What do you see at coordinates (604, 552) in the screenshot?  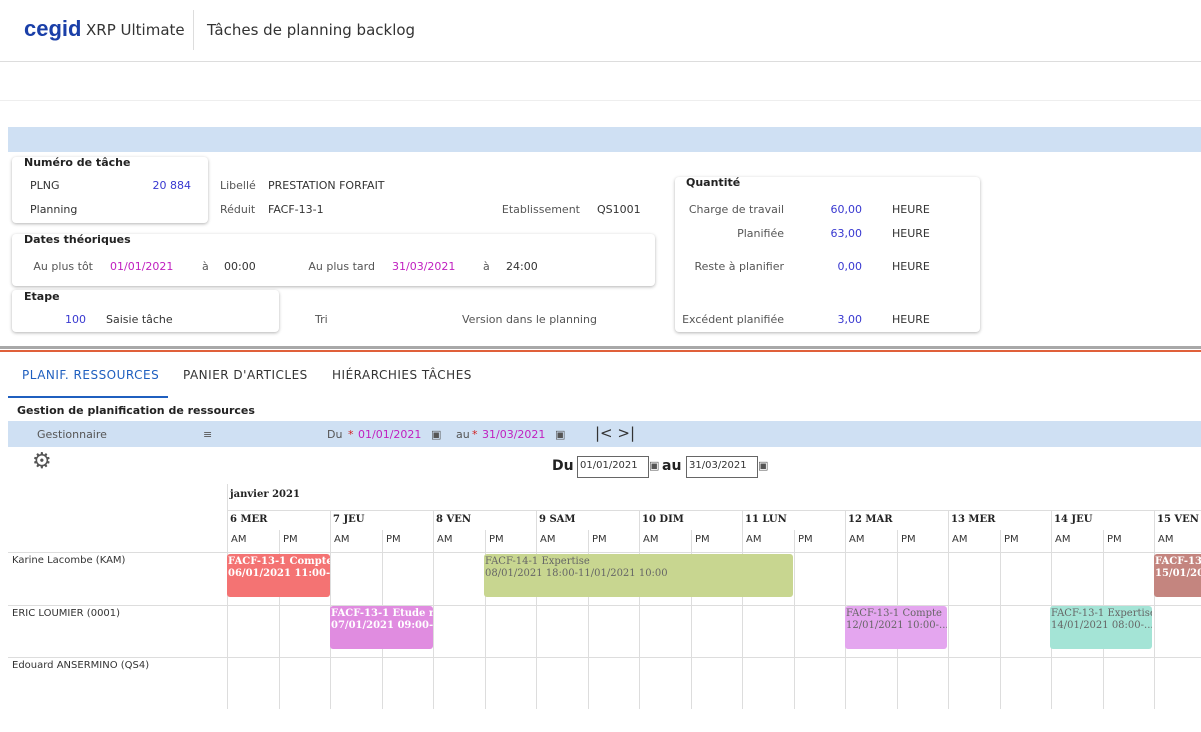 I see `row-line` at bounding box center [604, 552].